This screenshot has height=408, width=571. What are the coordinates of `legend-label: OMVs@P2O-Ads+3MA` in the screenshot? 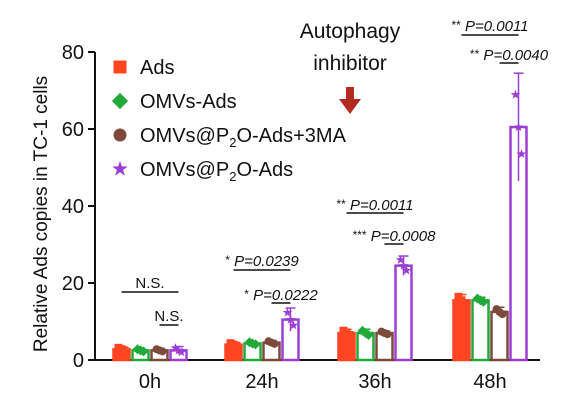 It's located at (243, 137).